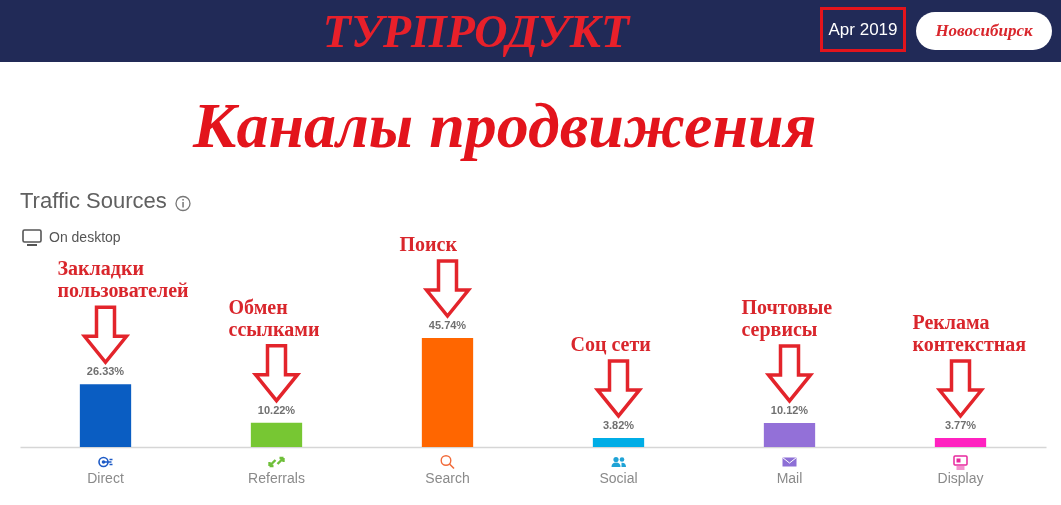  What do you see at coordinates (618, 477) in the screenshot?
I see `x-tick-label: Social` at bounding box center [618, 477].